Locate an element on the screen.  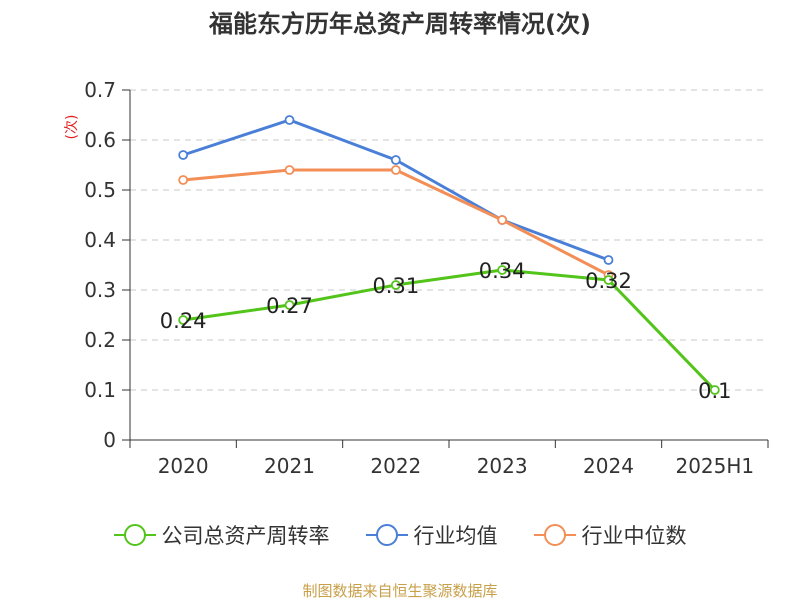
data-label: 0.24 is located at coordinates (183, 321).